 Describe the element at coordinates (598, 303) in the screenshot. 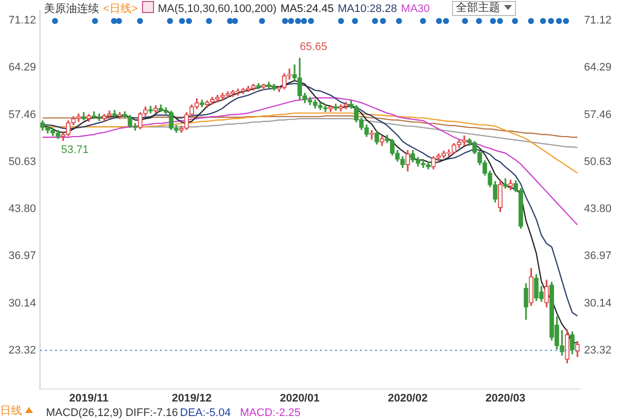

I see `y2-tick-label: 30.14` at that location.